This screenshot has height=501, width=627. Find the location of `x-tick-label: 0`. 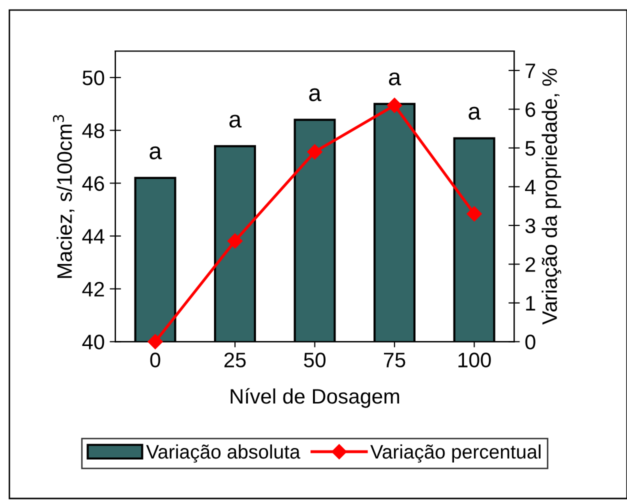

x-tick-label: 0 is located at coordinates (155, 360).